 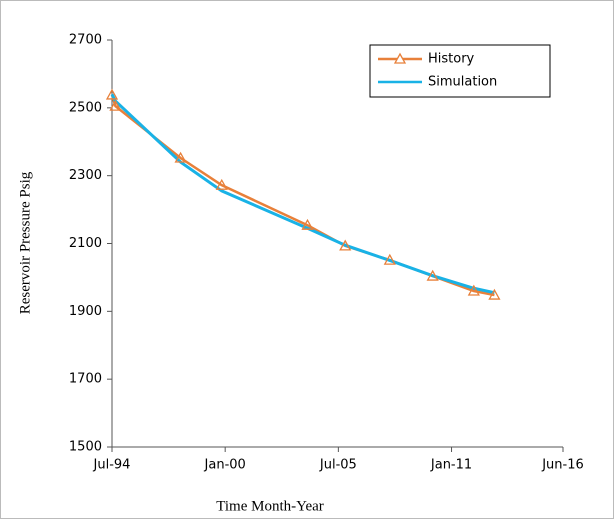 What do you see at coordinates (85, 40) in the screenshot?
I see `y-tick-label: 2700` at bounding box center [85, 40].